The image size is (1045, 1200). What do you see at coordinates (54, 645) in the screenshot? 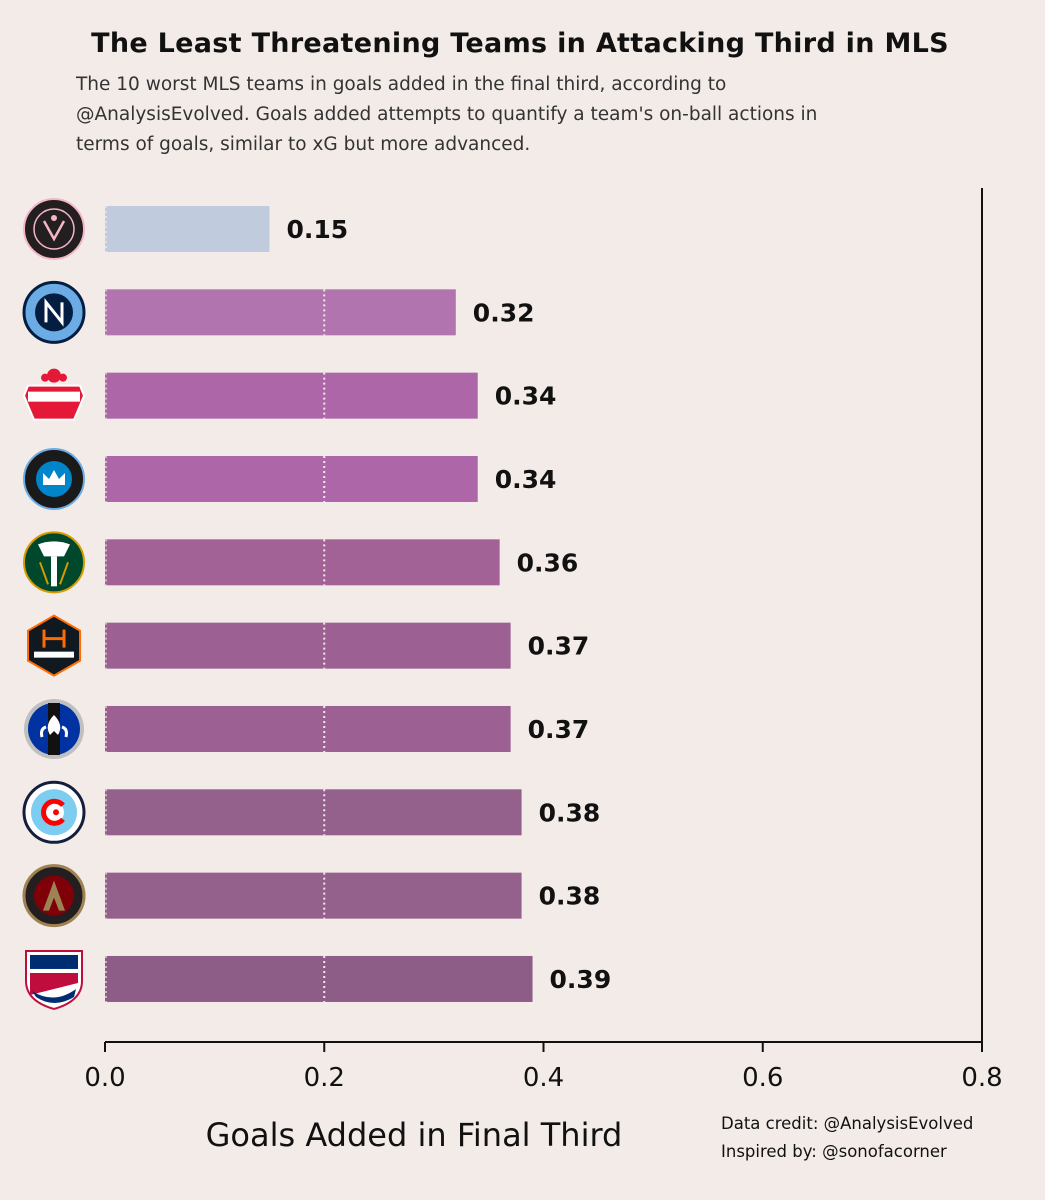
I see `houston-dynamo-logo-icon` at bounding box center [54, 645].